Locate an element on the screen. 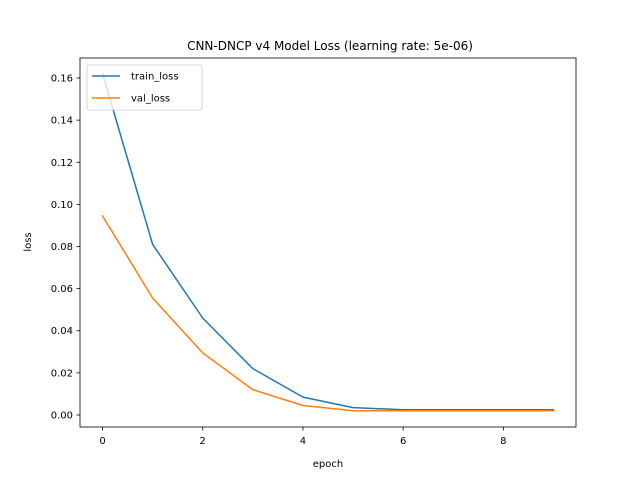  x-tick-label: 2 is located at coordinates (203, 441).